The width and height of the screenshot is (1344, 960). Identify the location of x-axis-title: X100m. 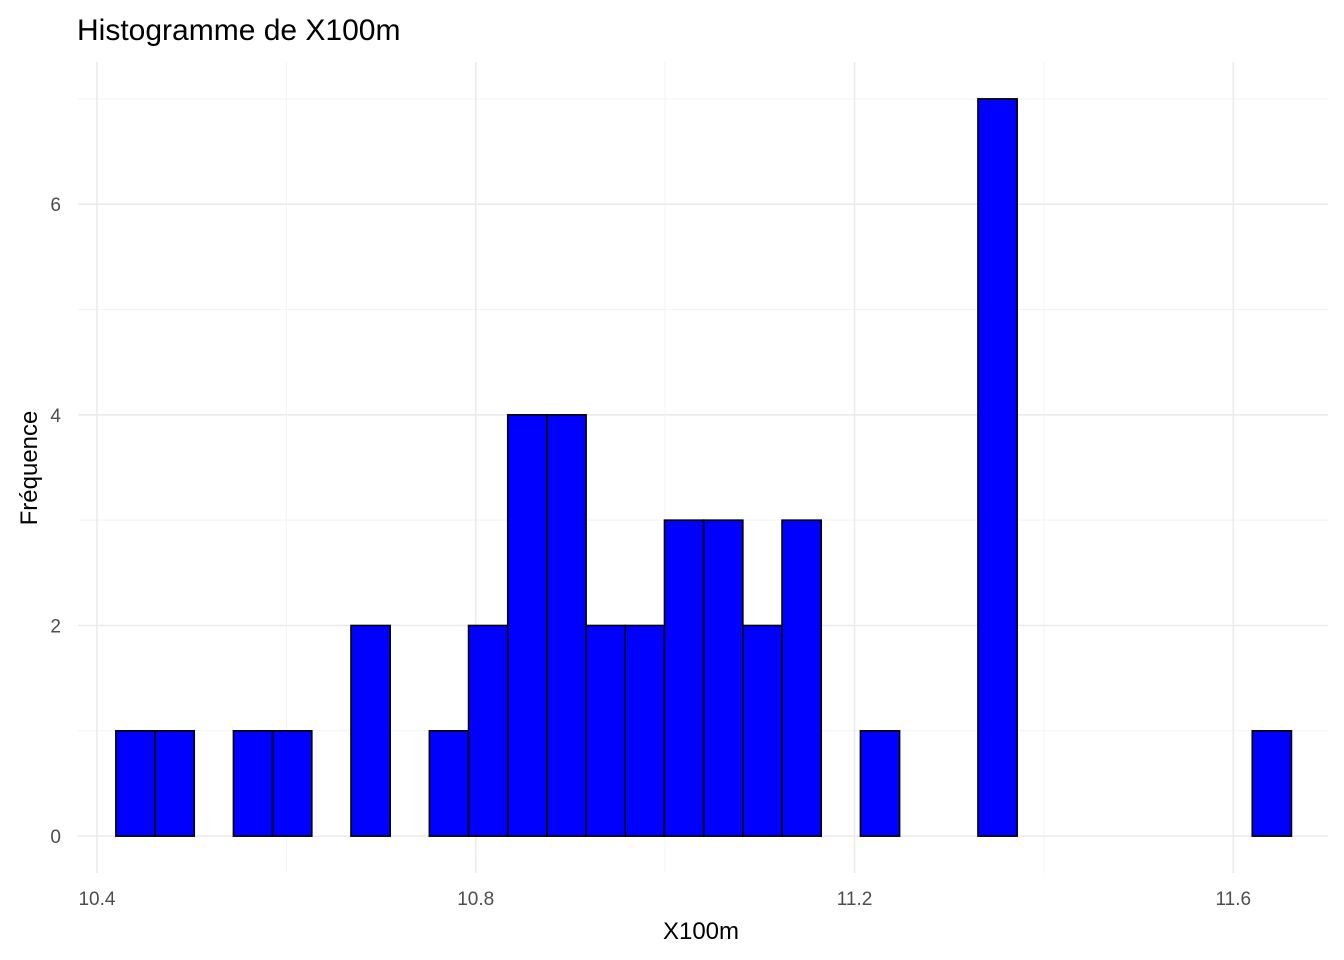
(701, 931).